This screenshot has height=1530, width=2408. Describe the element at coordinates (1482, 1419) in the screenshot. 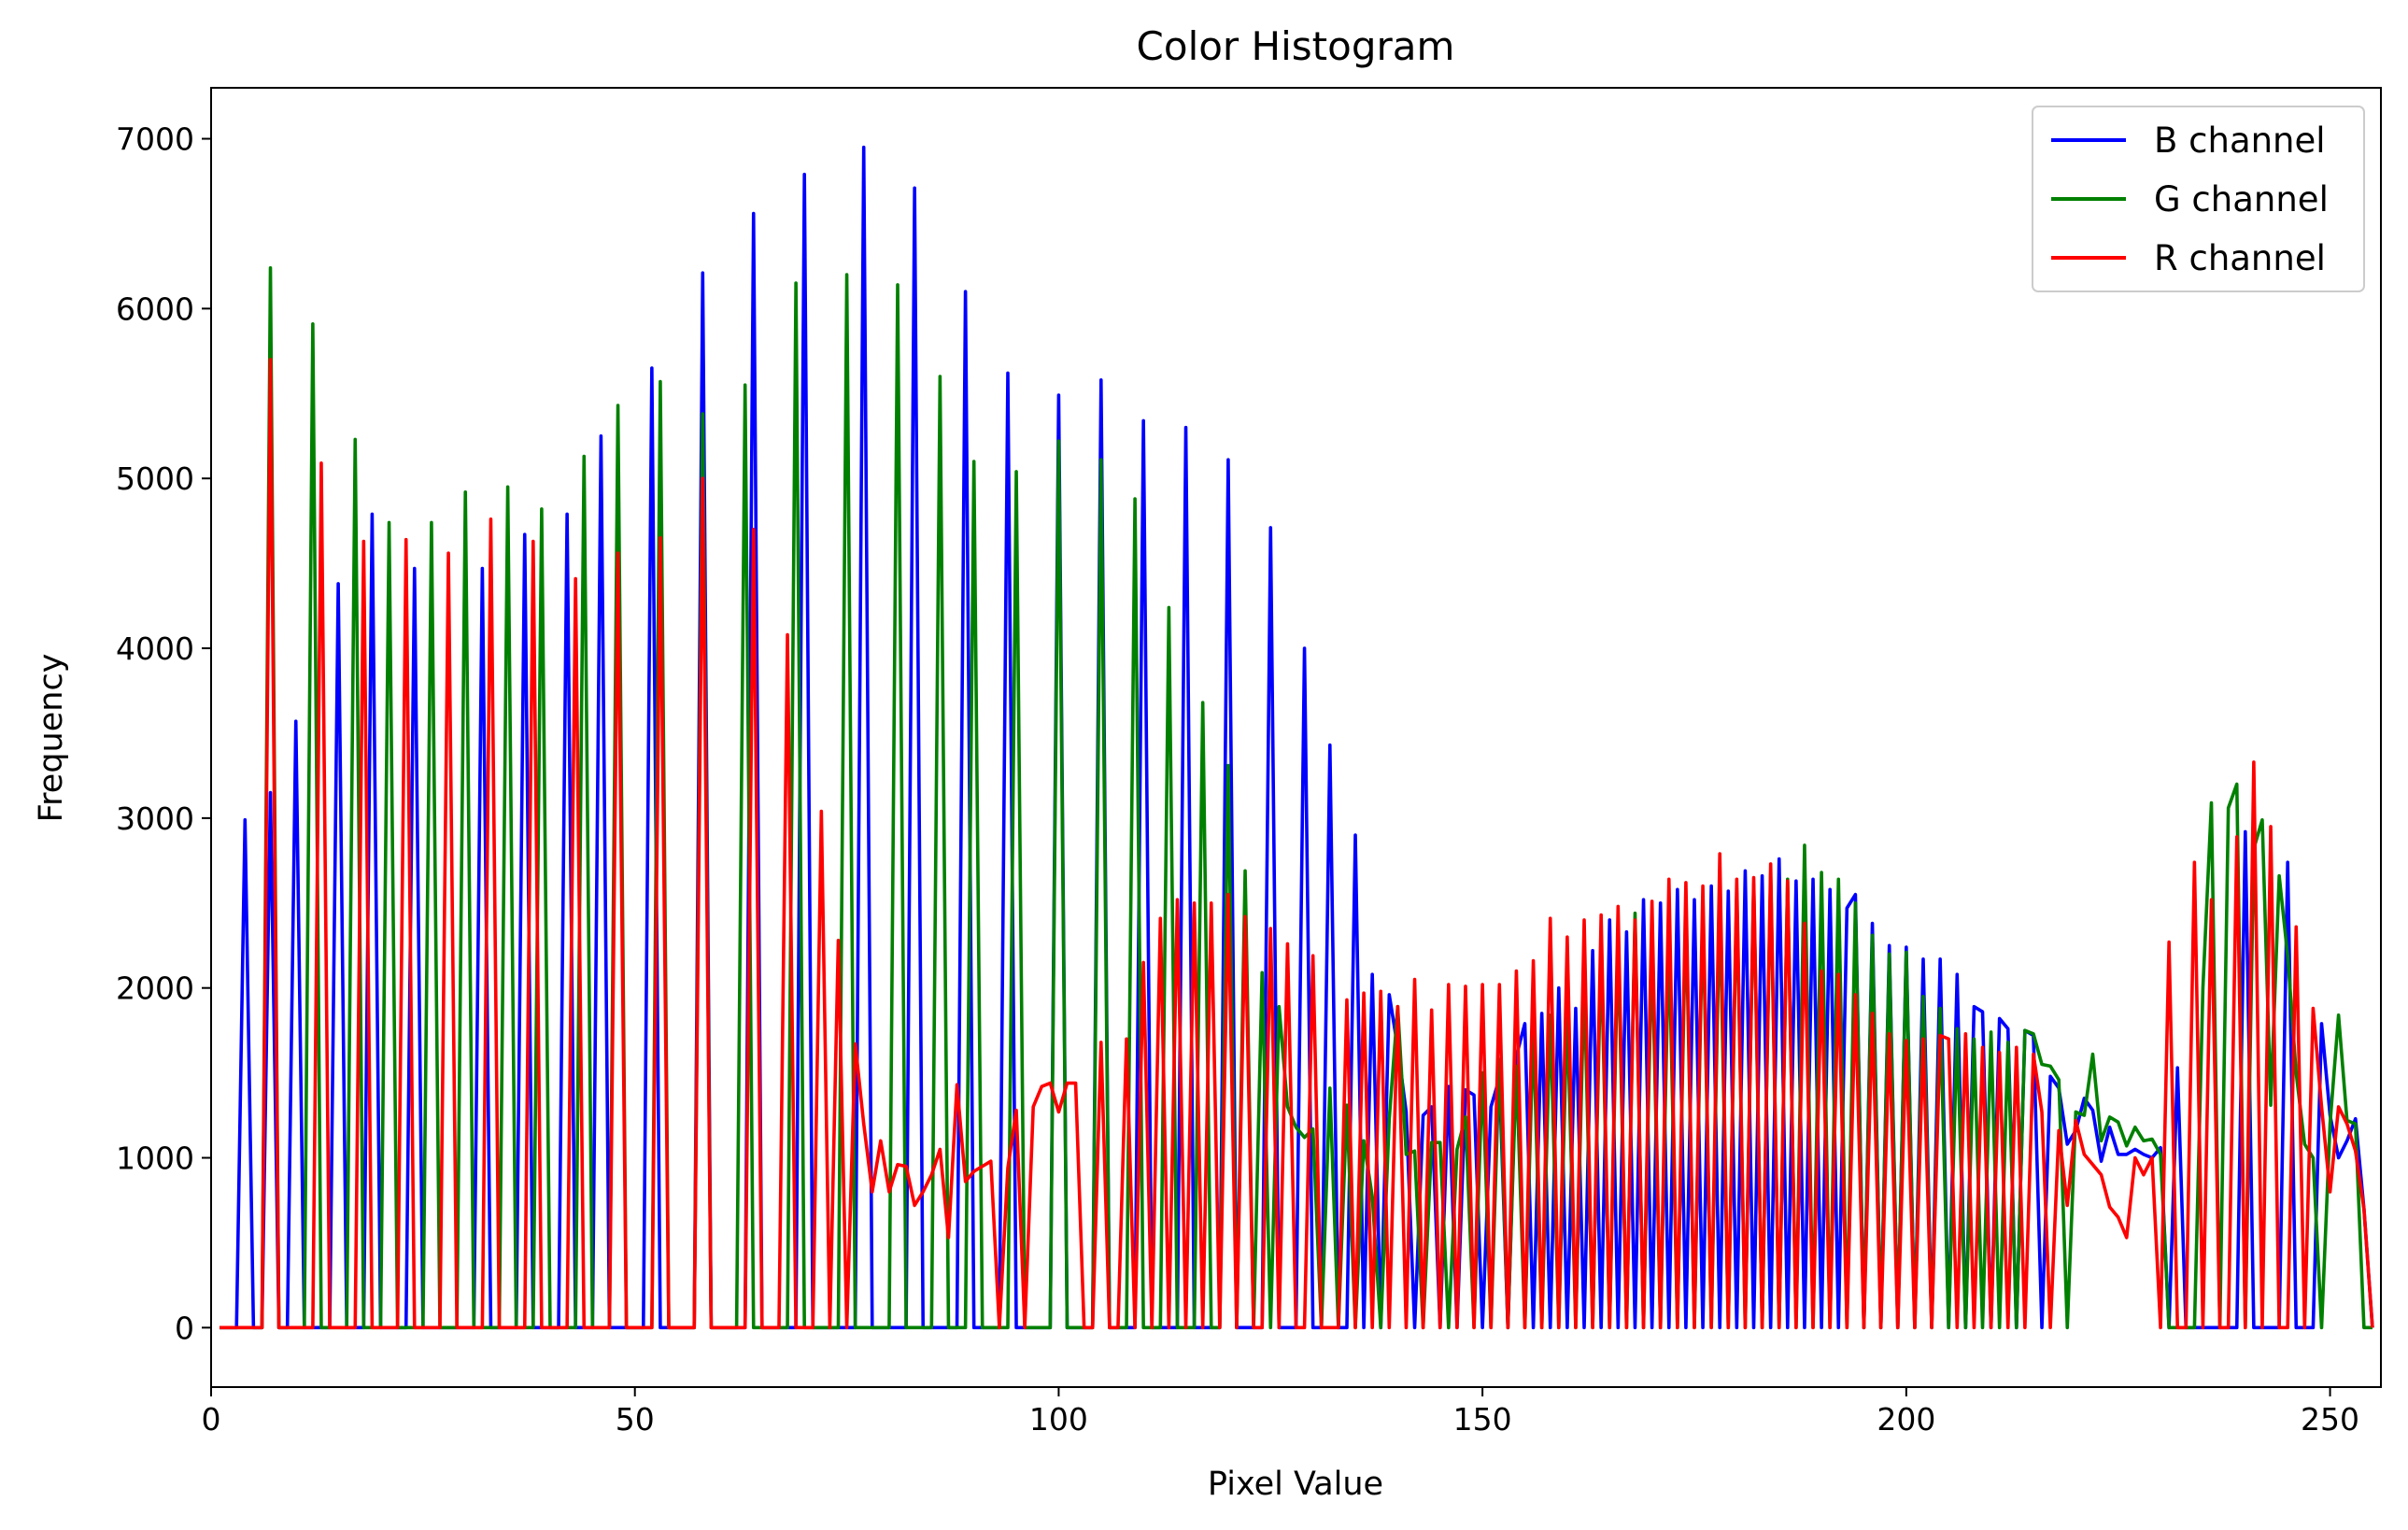

I see `x-tick-label: 150` at that location.